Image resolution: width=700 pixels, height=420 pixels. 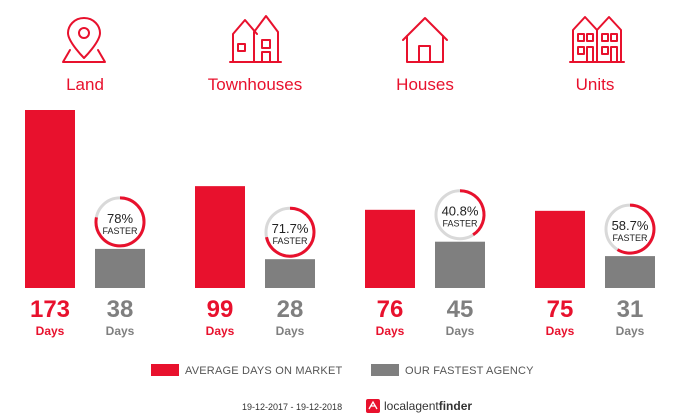 I want to click on house-icon, so click(x=425, y=40).